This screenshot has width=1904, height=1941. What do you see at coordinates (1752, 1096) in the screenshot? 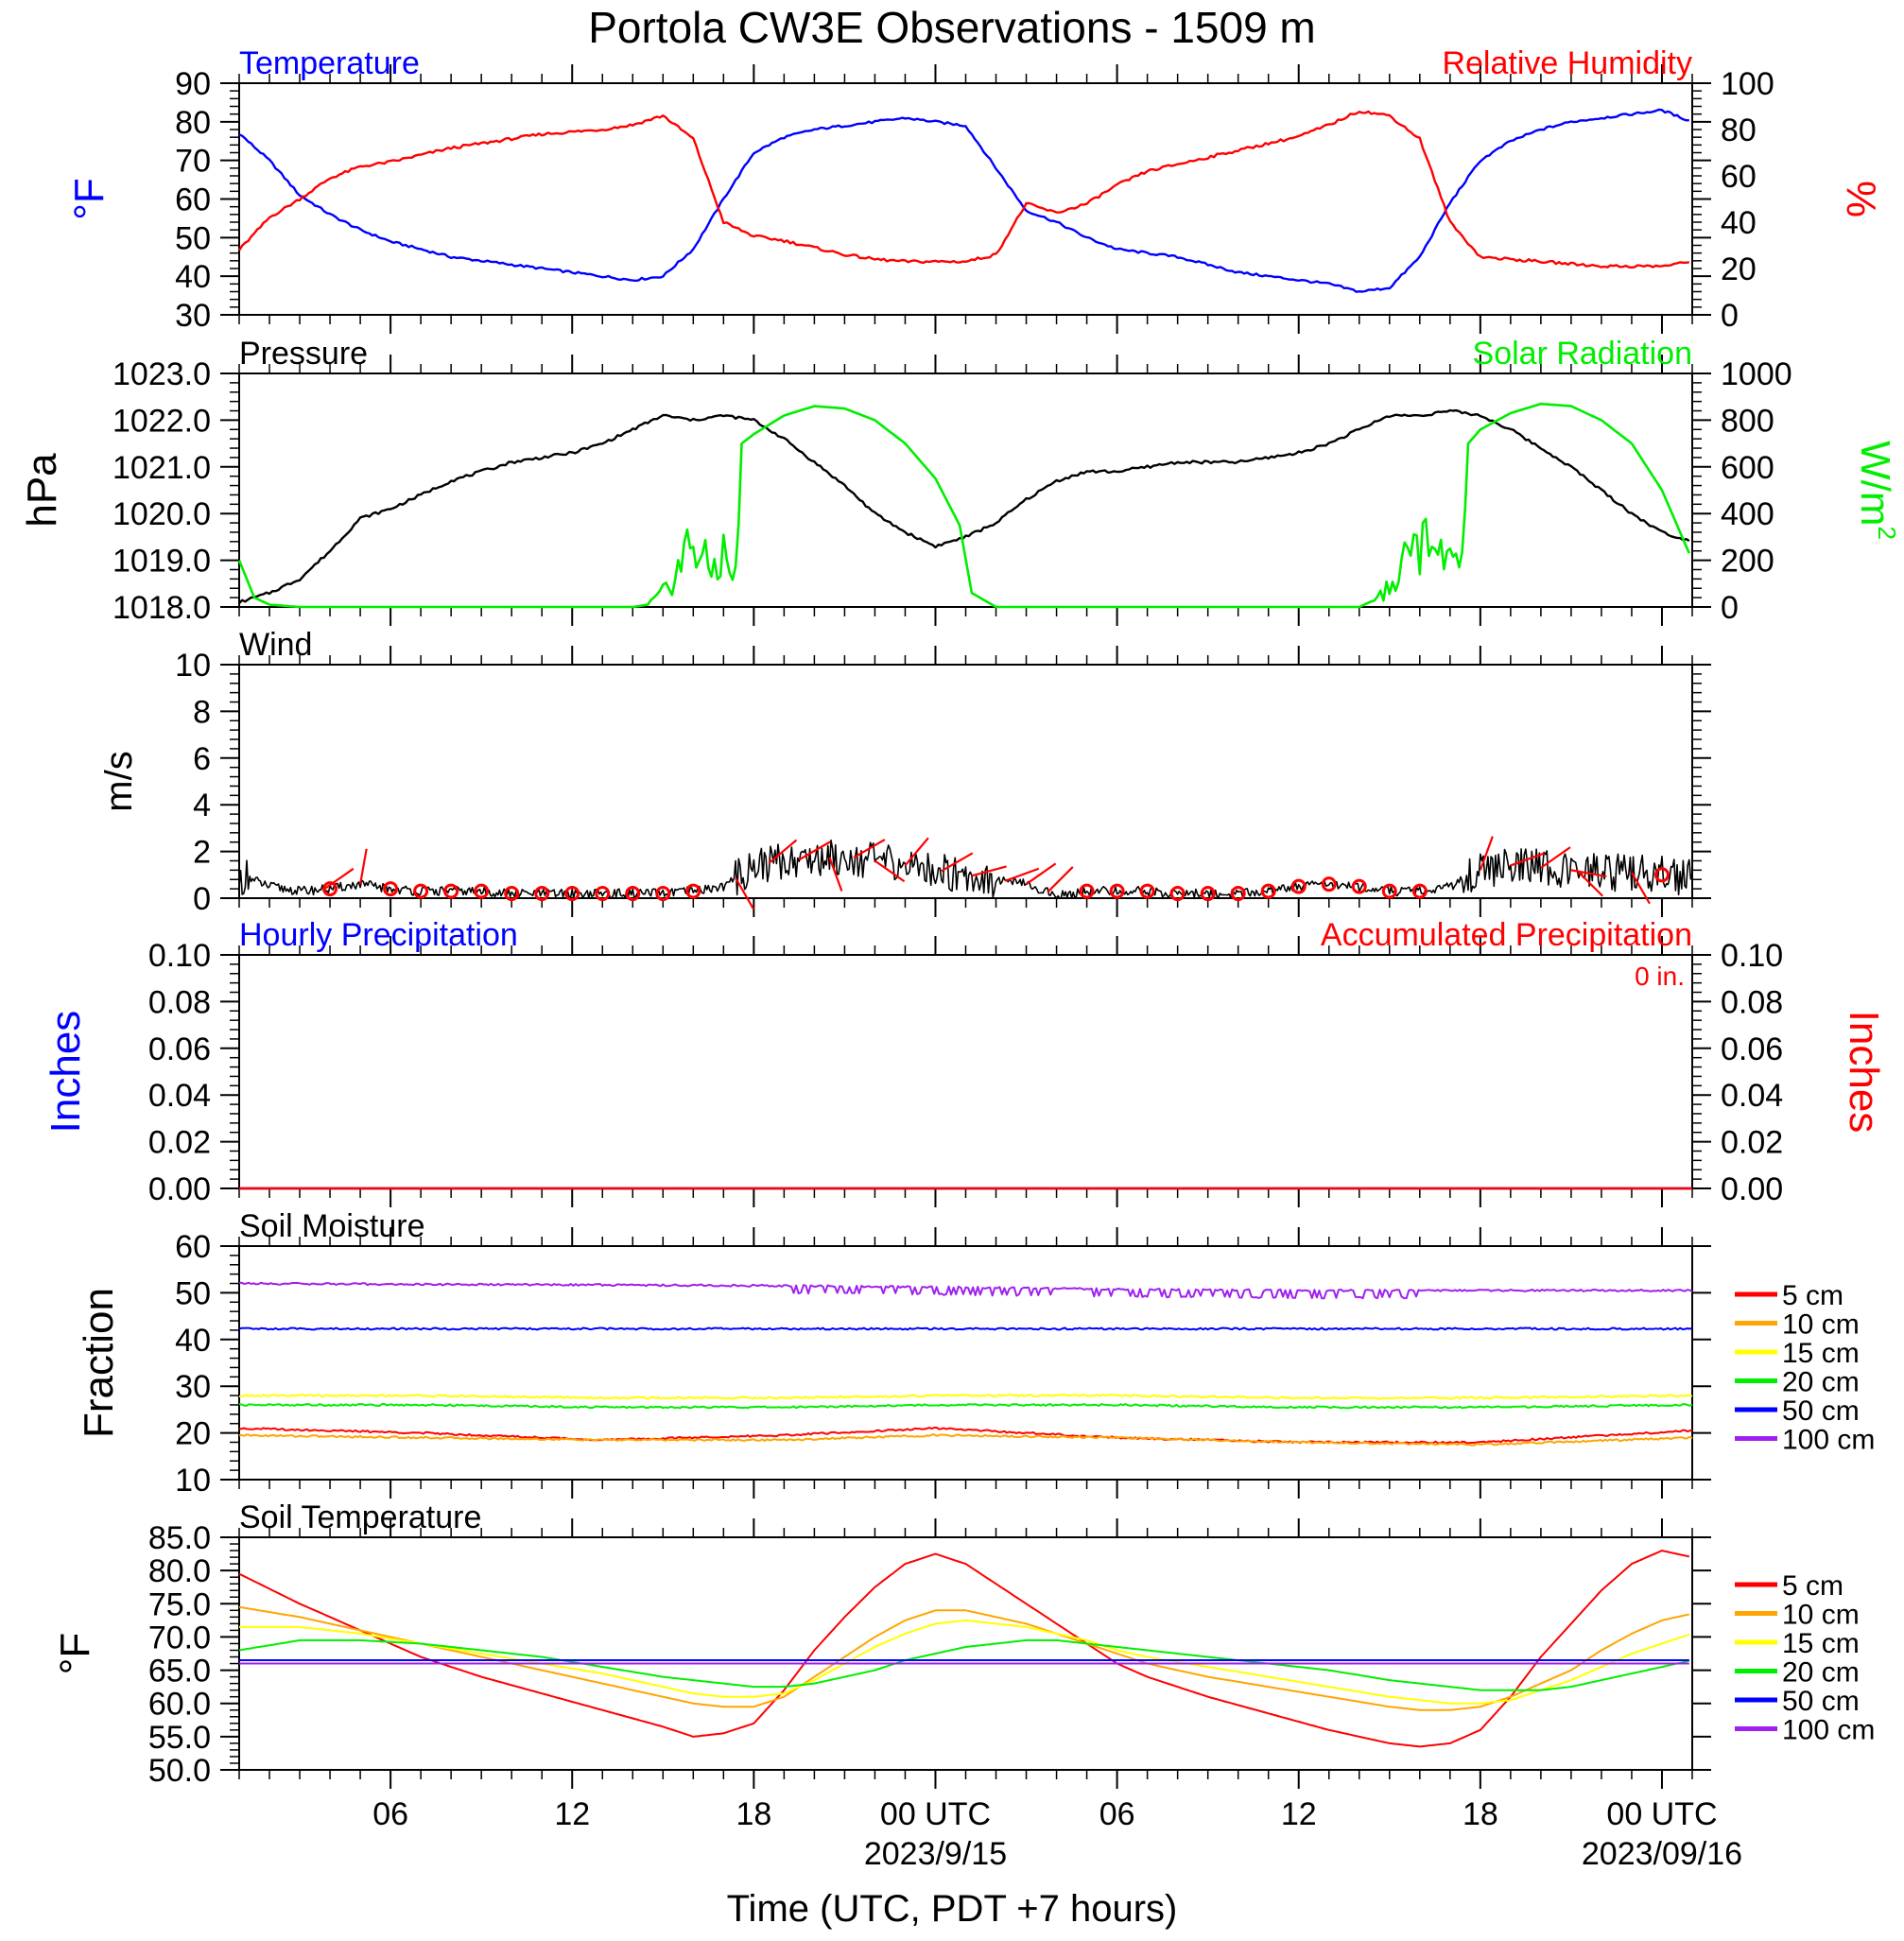
I see `y-tick-label-right: 0.04` at bounding box center [1752, 1096].